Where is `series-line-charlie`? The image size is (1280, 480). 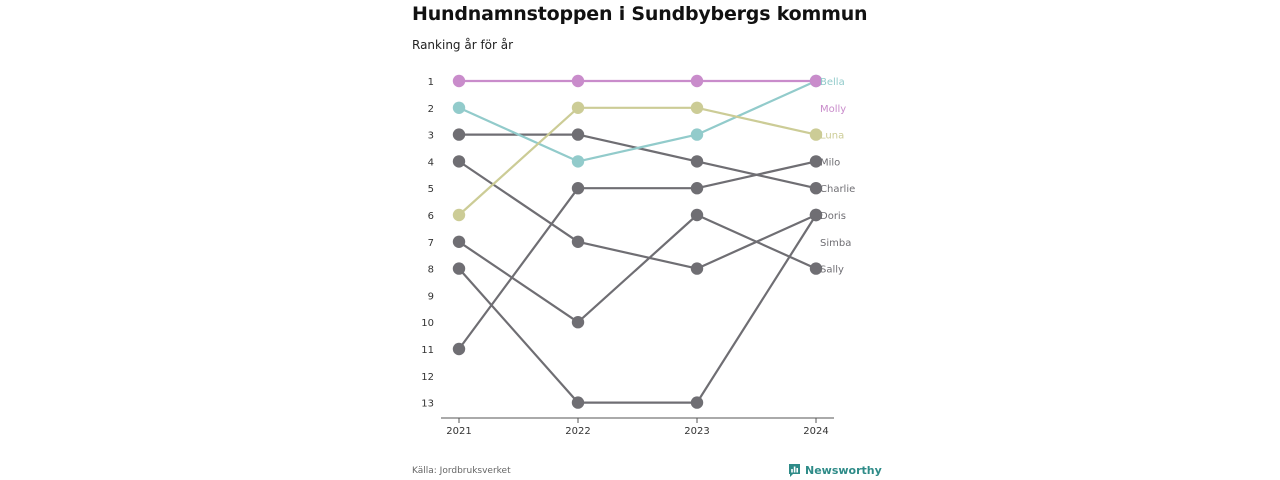
series-line-charlie is located at coordinates (638, 161).